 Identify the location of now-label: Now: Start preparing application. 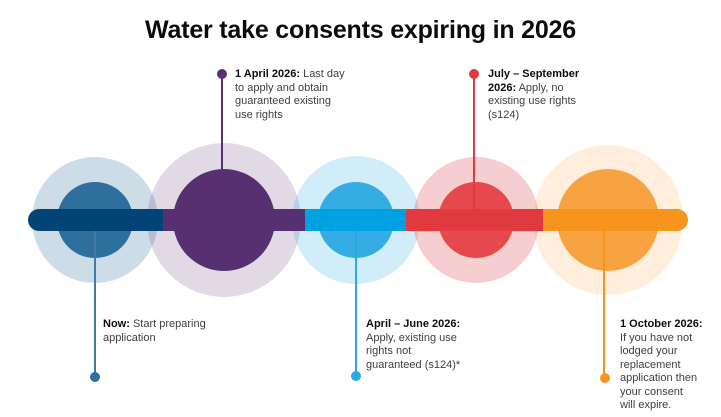
(154, 331).